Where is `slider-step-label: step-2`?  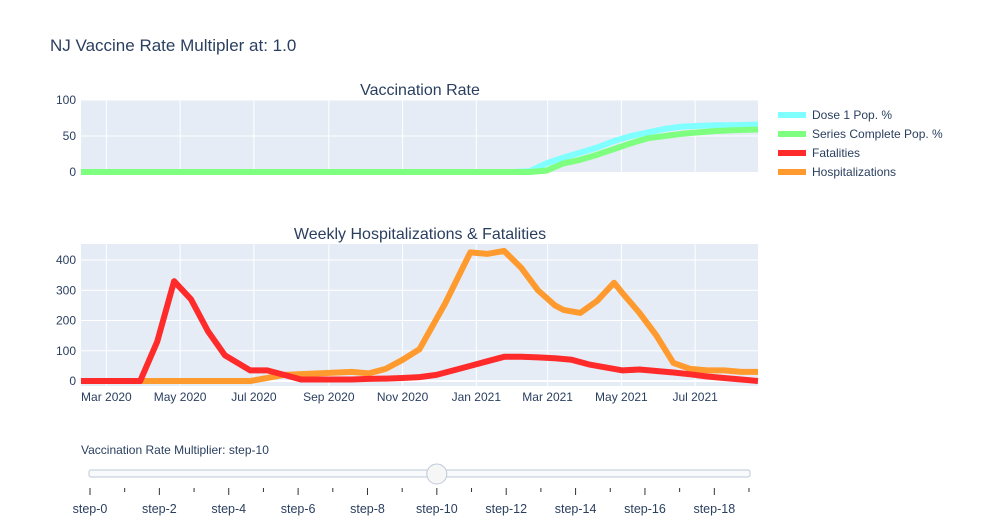
slider-step-label: step-2 is located at coordinates (159, 509).